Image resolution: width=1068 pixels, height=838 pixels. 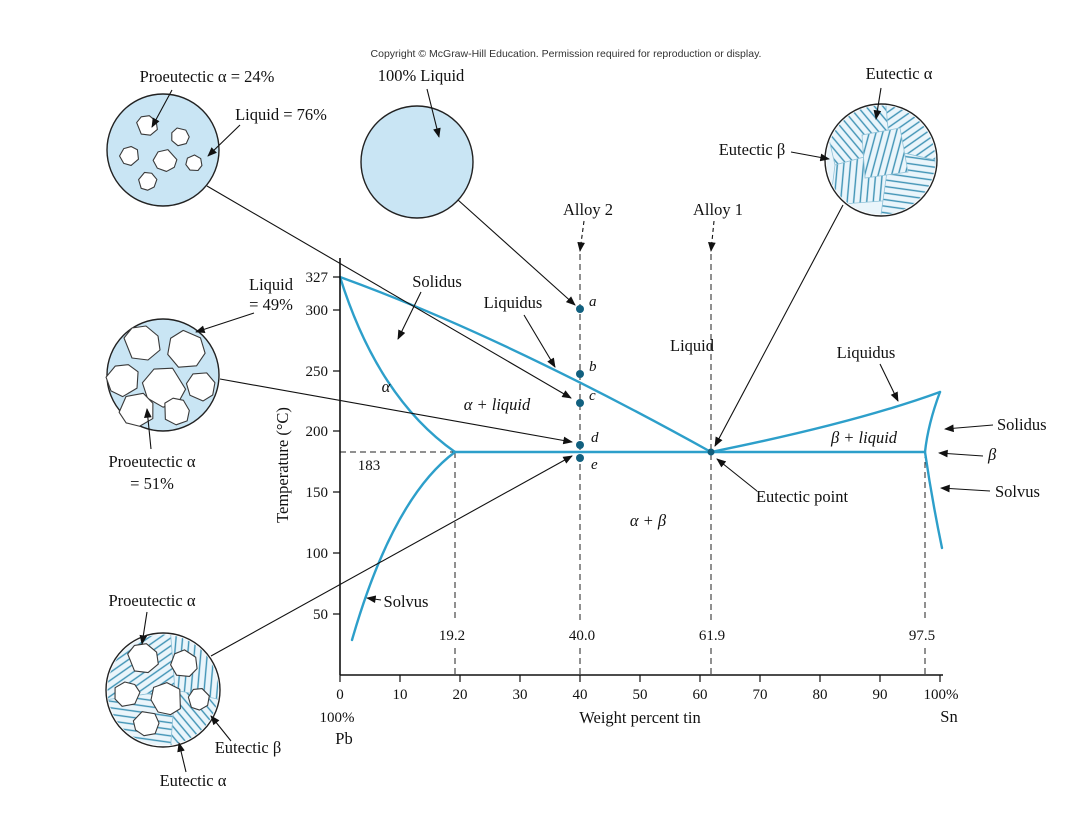 What do you see at coordinates (143, 628) in the screenshot?
I see `proeutectic-alpha-arrow` at bounding box center [143, 628].